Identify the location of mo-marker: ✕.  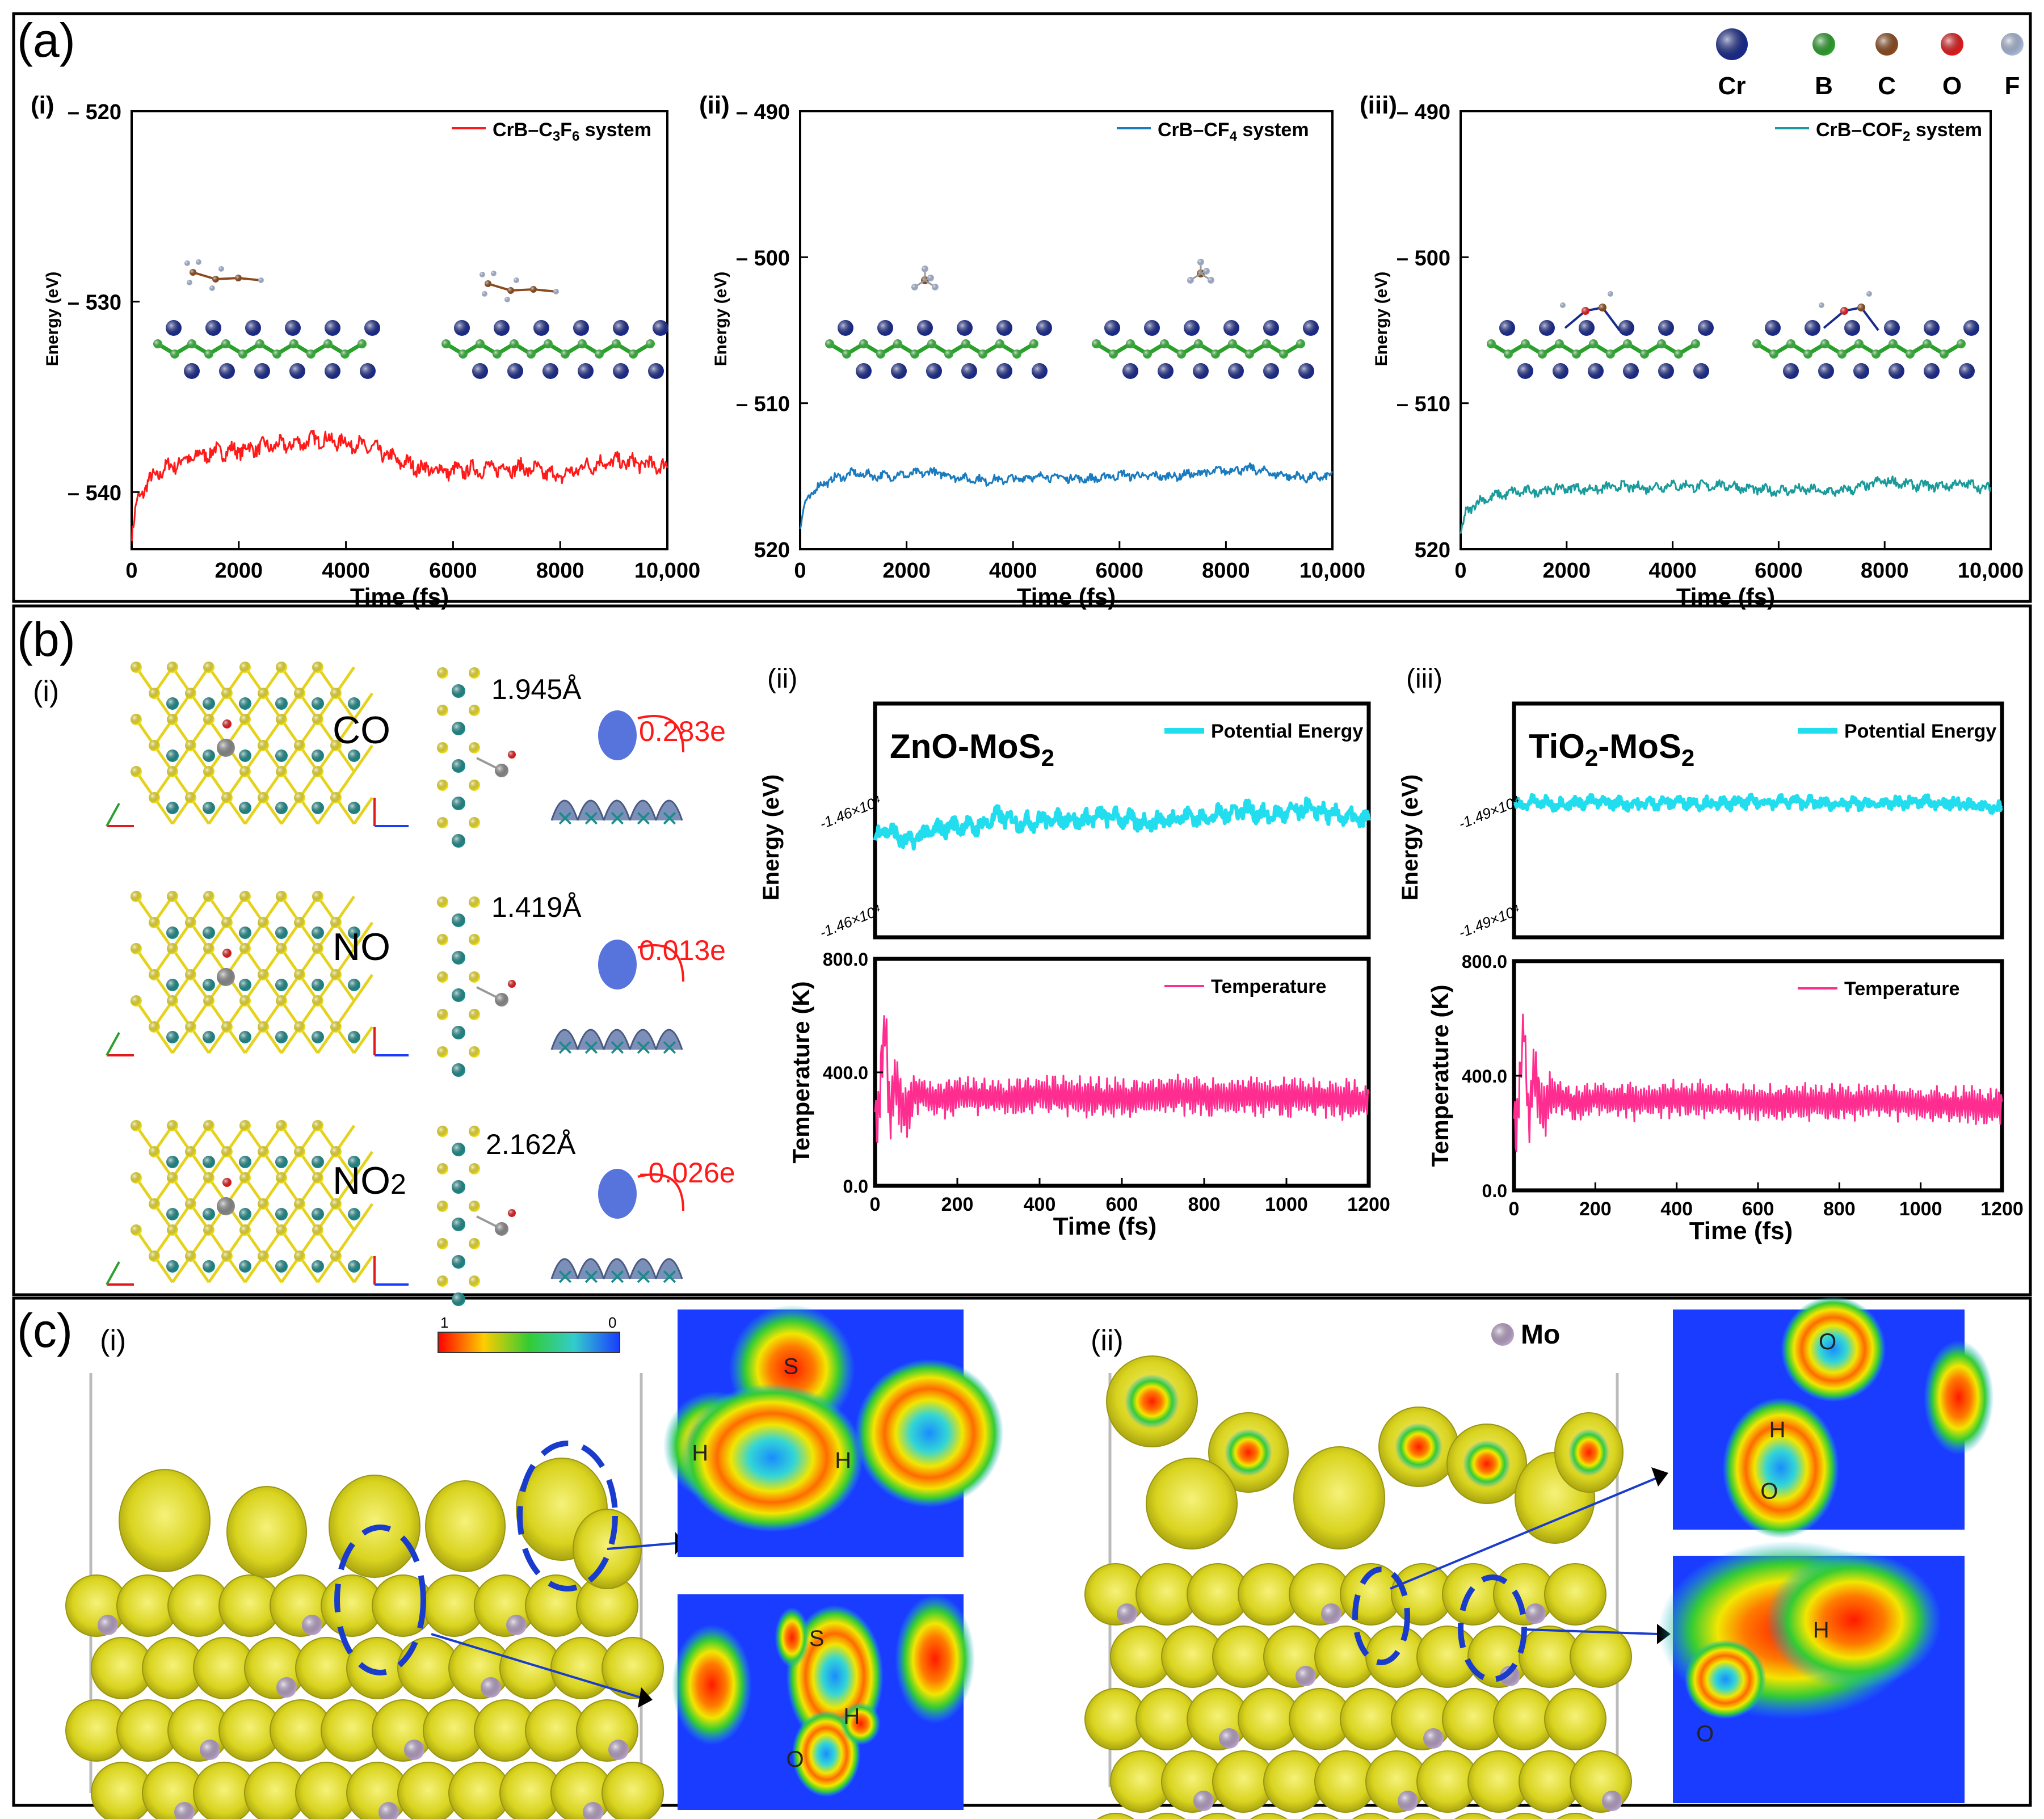
(565, 1048).